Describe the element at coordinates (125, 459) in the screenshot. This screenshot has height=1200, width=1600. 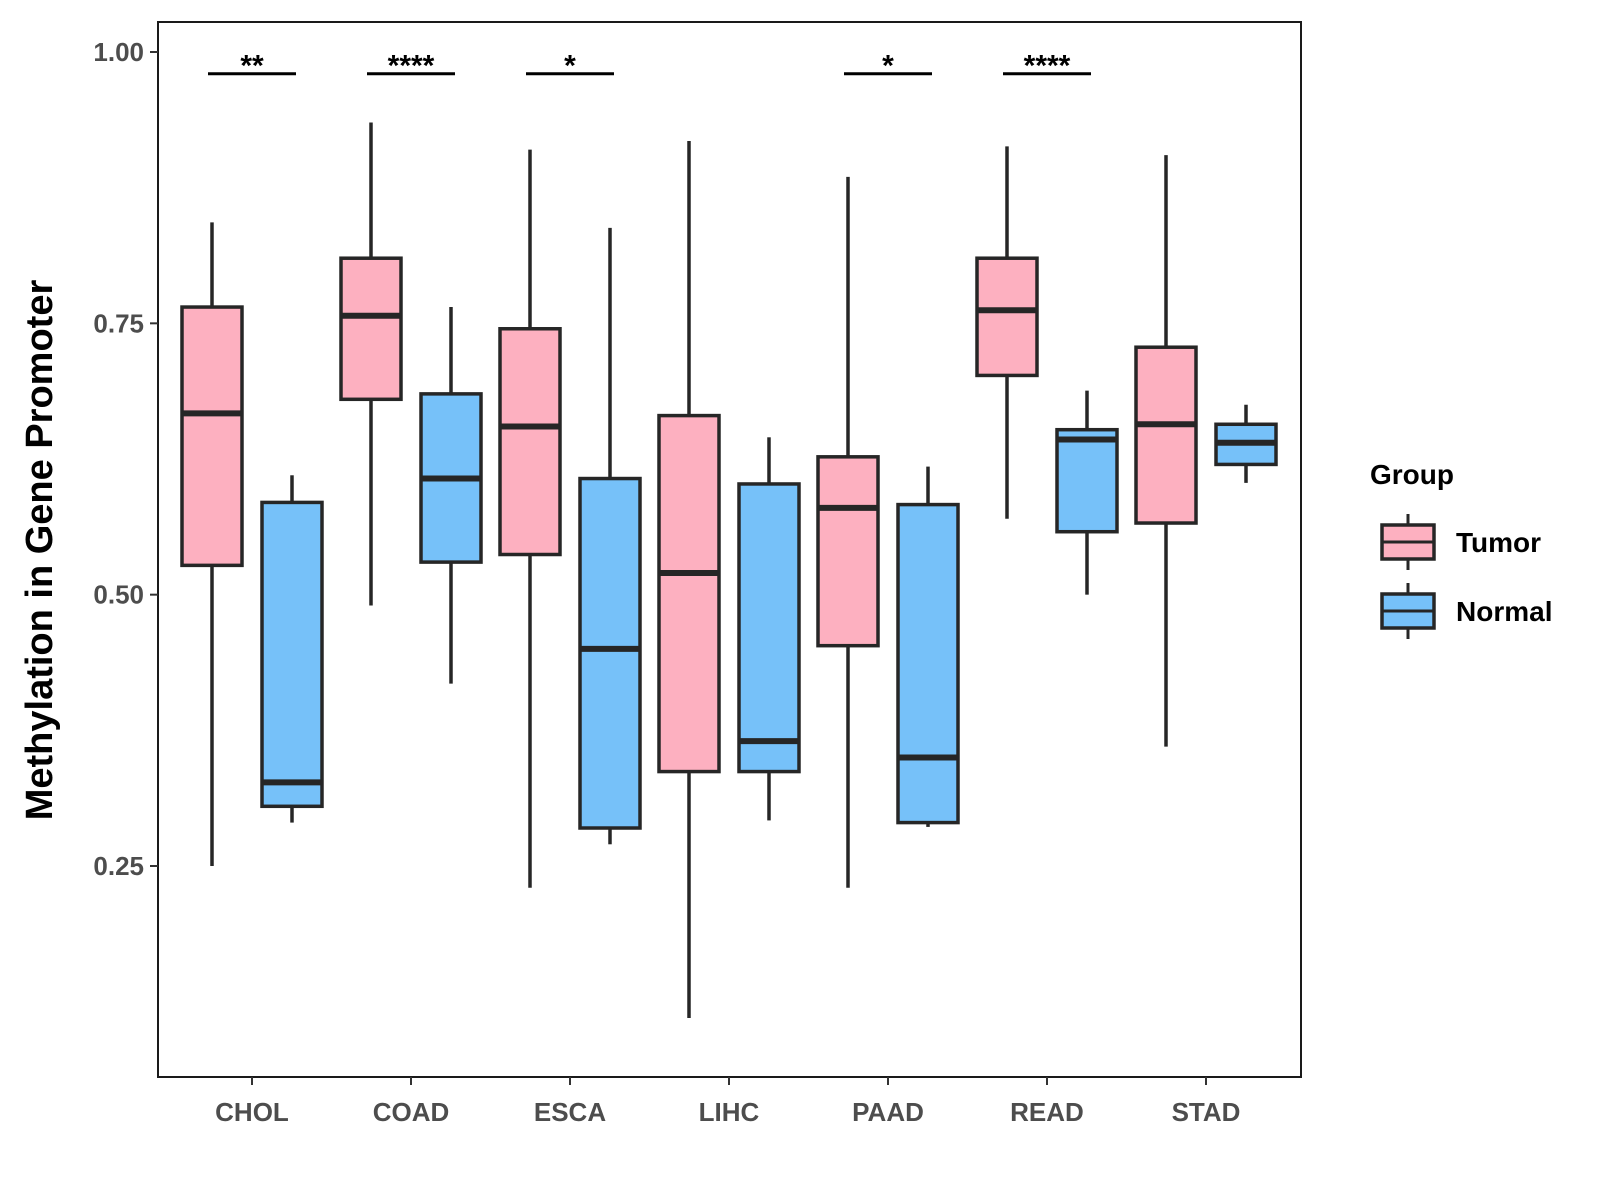
I see `y-axis: 0.25 0.50 0.75 1.00` at that location.